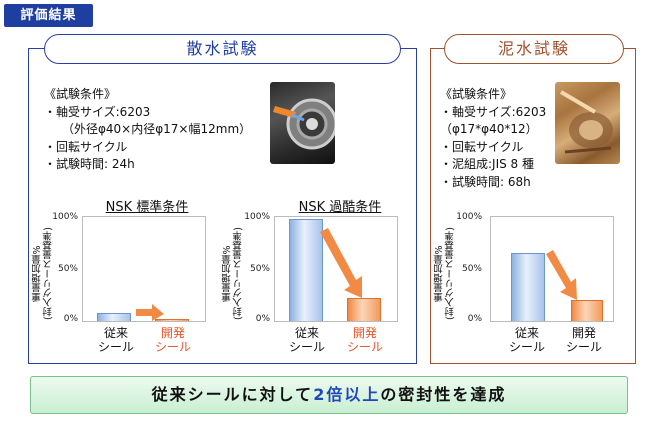 This screenshot has height=430, width=660. Describe the element at coordinates (340, 207) in the screenshot. I see `chart-title-severe: NSK 過酷条件` at that location.